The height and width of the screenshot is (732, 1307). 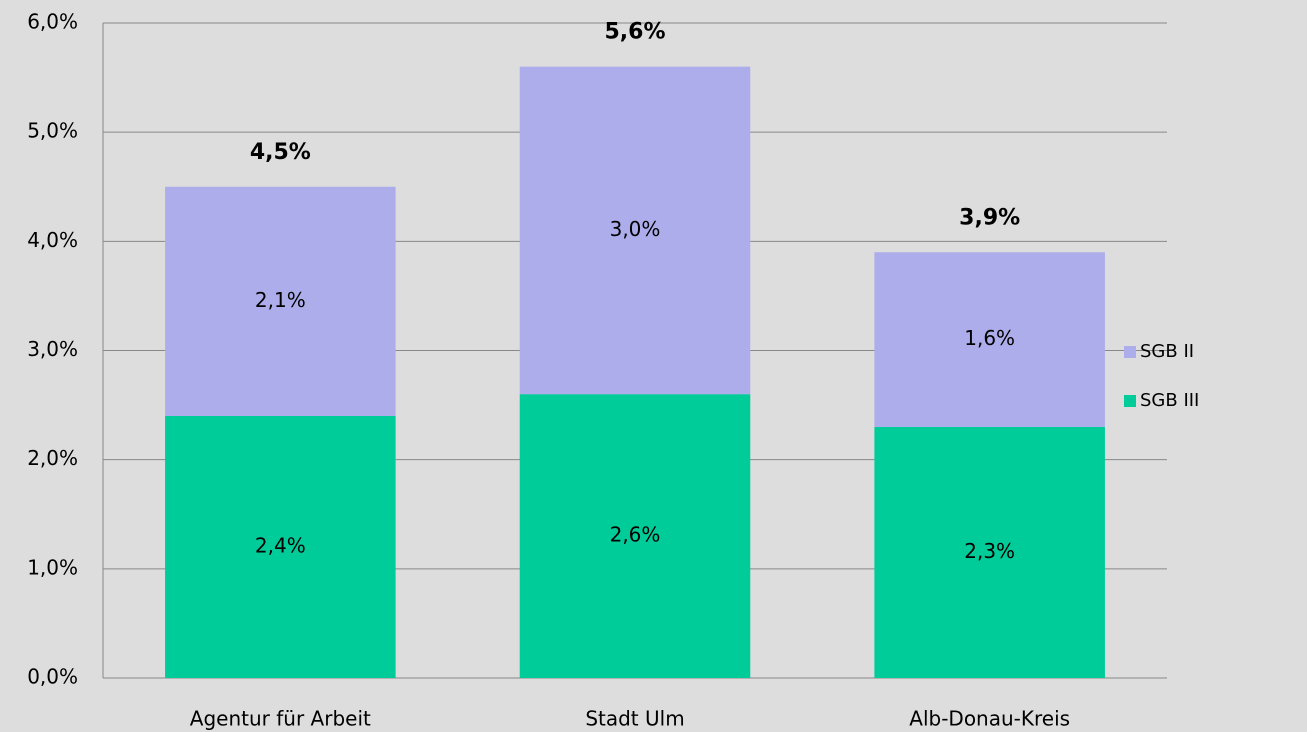 I want to click on x-tick-label: Stadt Ulm, so click(x=634, y=719).